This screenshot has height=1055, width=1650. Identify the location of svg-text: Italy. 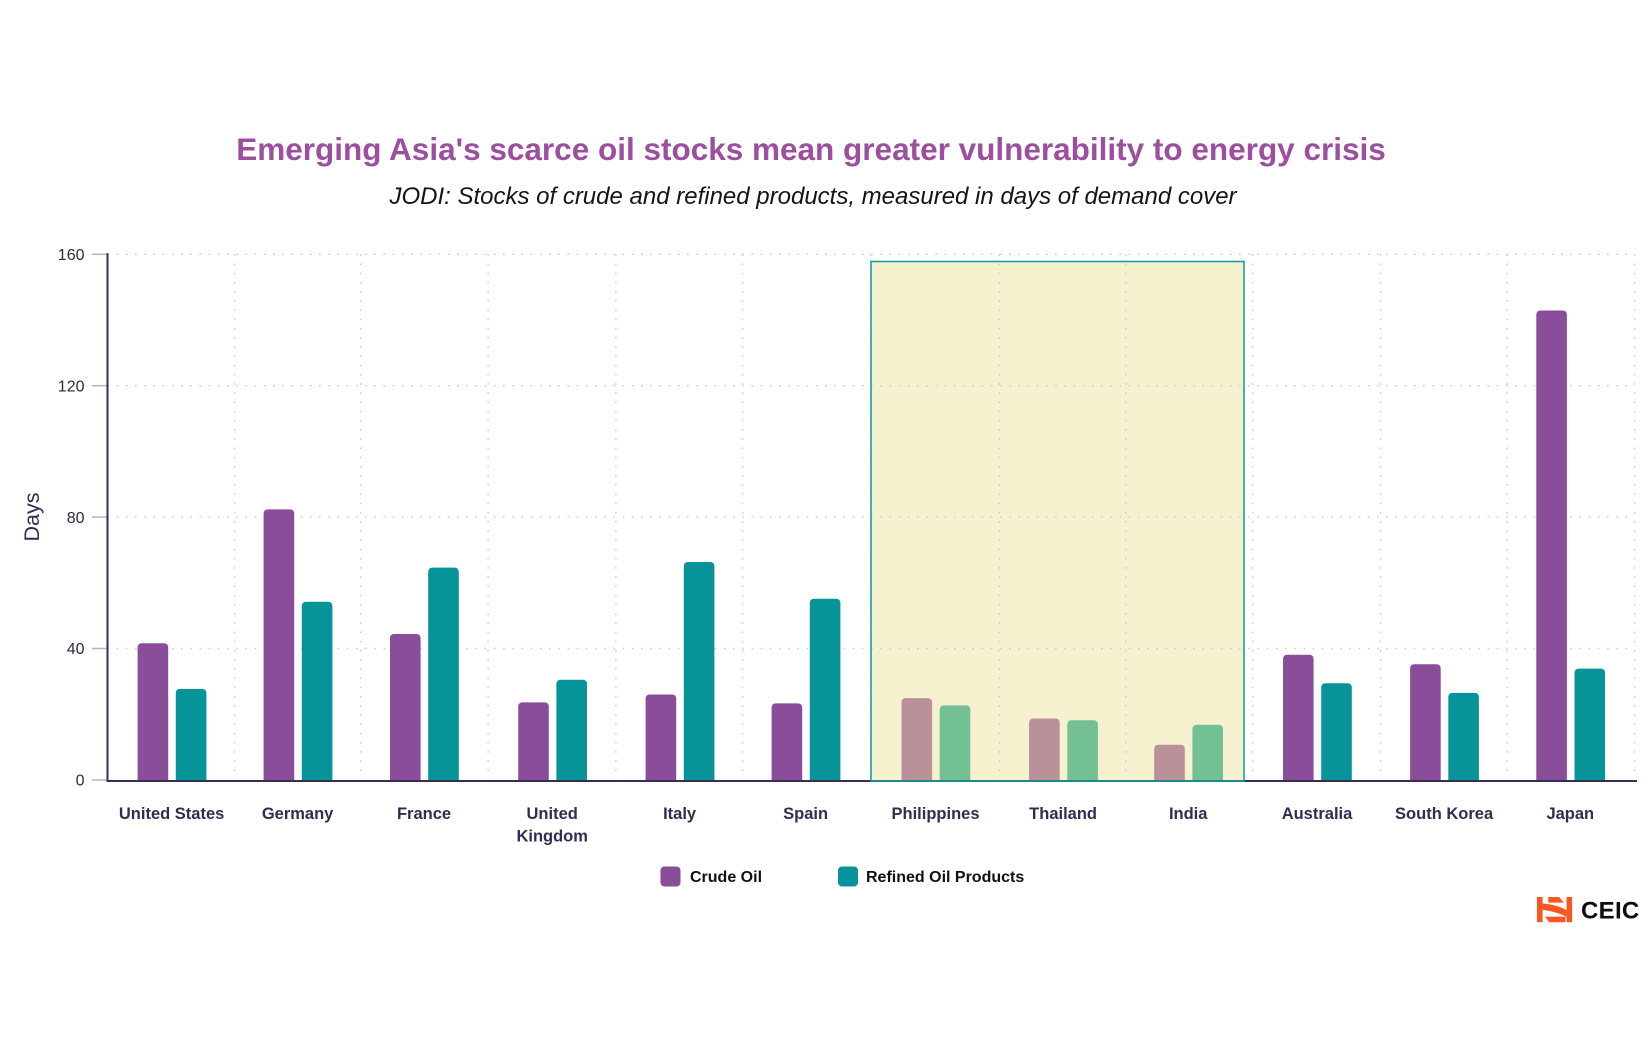
(680, 814).